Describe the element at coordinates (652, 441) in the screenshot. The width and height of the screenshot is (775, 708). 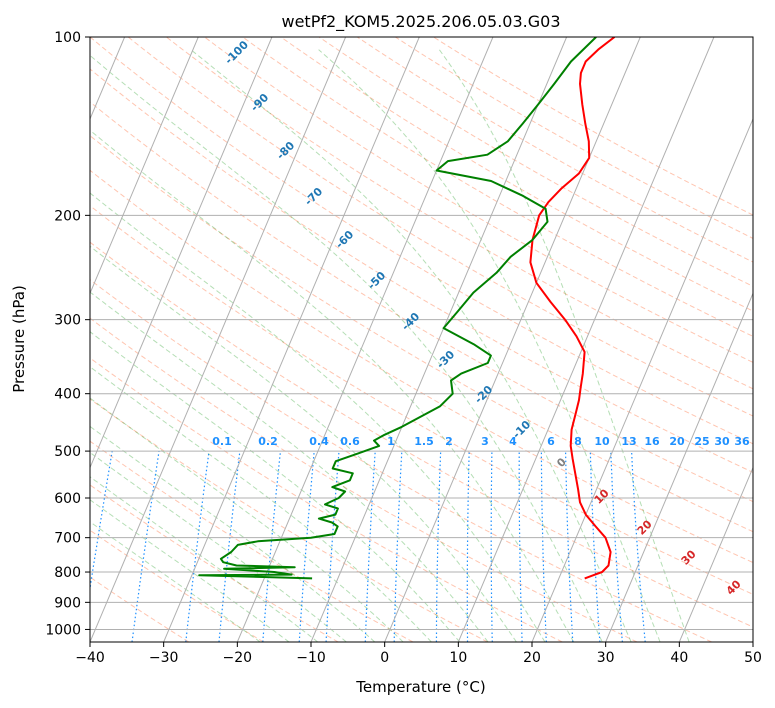
I see `mixing-ratio-label: 16` at that location.